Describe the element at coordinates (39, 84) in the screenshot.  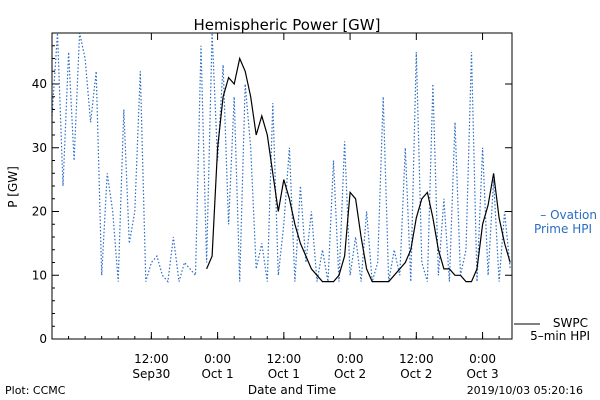
I see `y-tick-label: 40` at that location.